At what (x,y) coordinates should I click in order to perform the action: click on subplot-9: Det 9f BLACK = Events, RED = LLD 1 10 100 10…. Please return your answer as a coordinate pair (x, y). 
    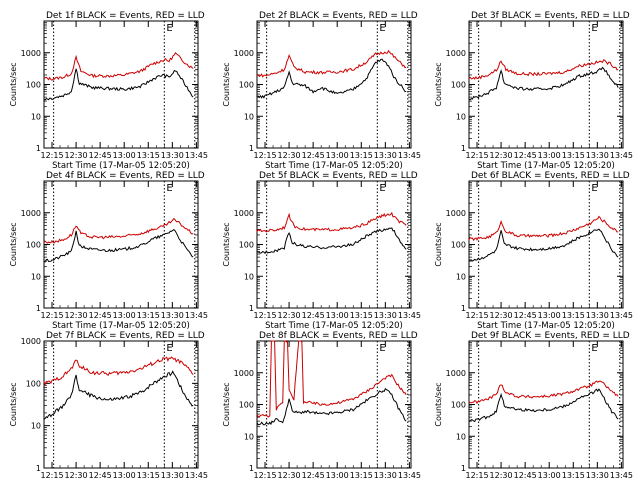
    Looking at the image, I should click on (533, 405).